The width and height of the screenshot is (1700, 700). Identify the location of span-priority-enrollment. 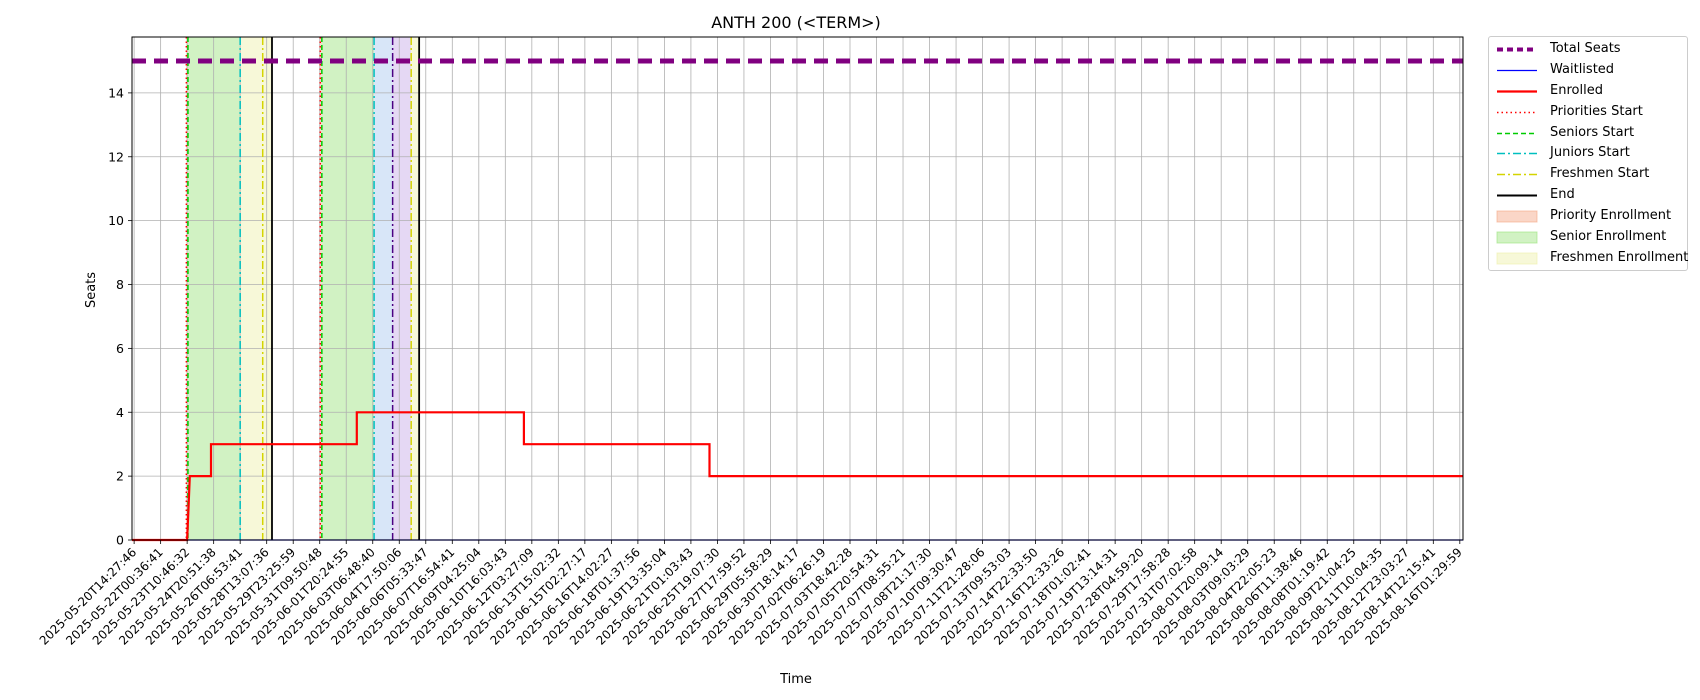
(321, 288).